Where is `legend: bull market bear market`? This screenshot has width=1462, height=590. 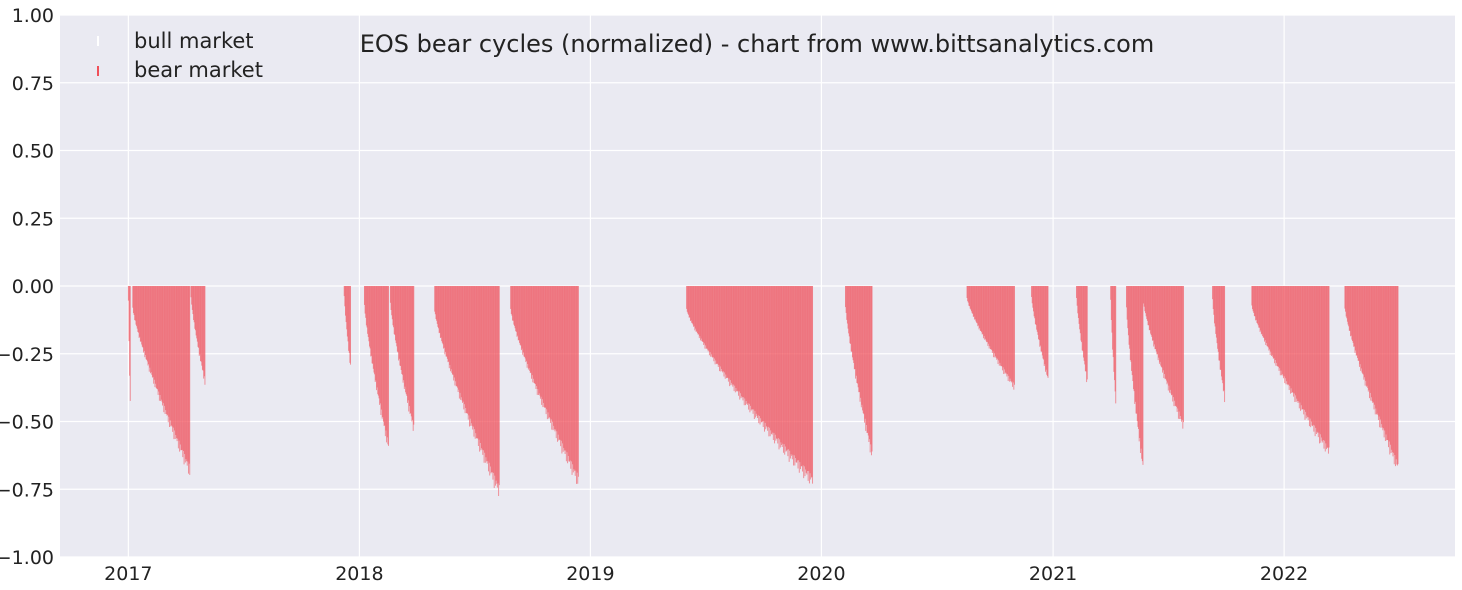
legend: bull market bear market is located at coordinates (180, 55).